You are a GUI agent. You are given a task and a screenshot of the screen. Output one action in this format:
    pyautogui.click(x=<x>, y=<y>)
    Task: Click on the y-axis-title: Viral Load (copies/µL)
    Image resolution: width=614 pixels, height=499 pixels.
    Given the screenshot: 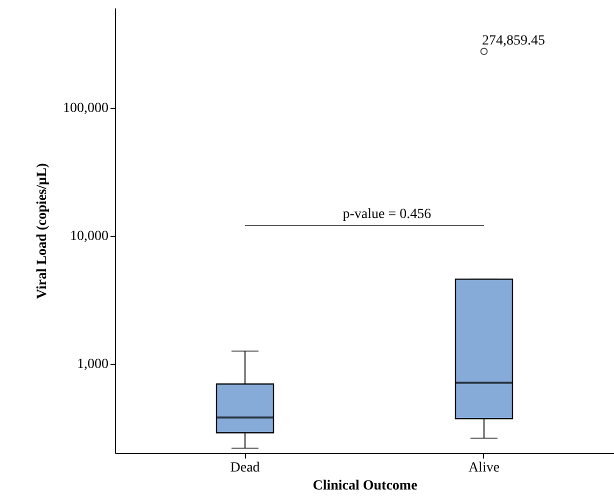 What is the action you would take?
    pyautogui.click(x=42, y=230)
    